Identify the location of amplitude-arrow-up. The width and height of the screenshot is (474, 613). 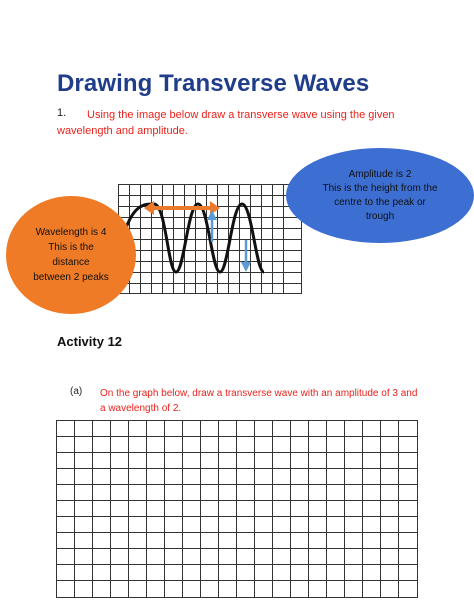
(212, 226).